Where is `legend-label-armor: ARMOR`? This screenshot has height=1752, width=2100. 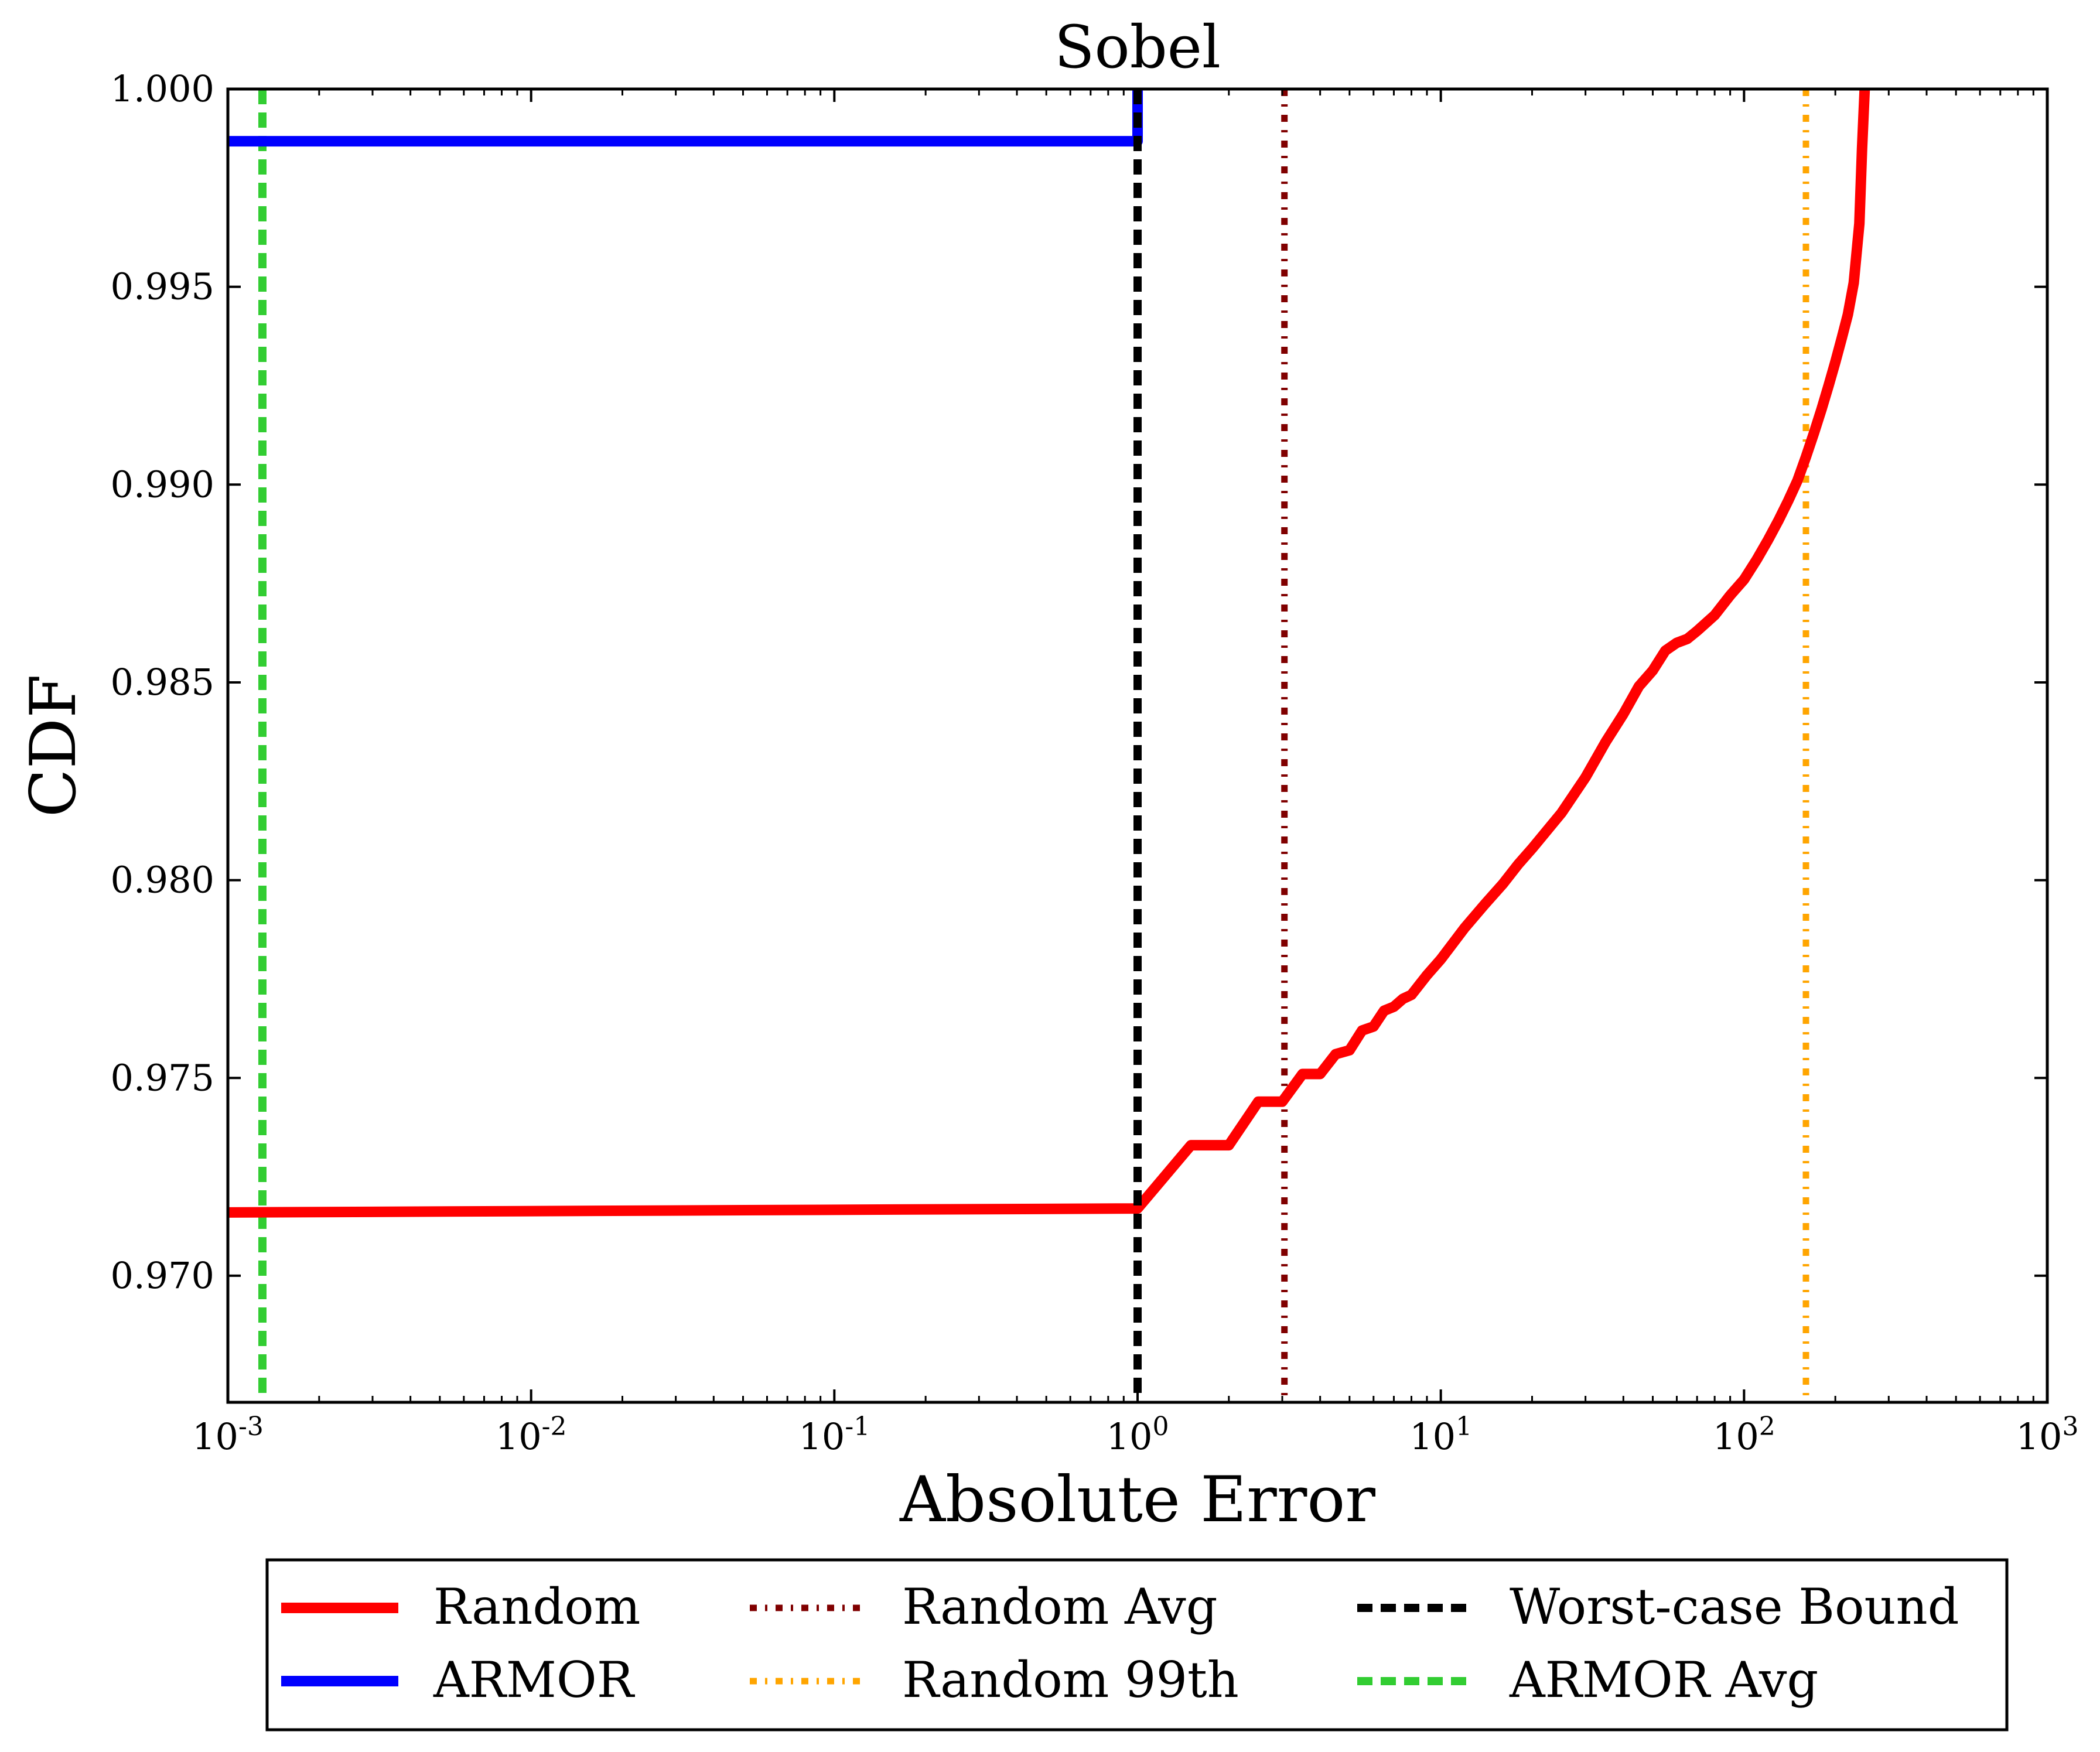 legend-label-armor: ARMOR is located at coordinates (534, 1680).